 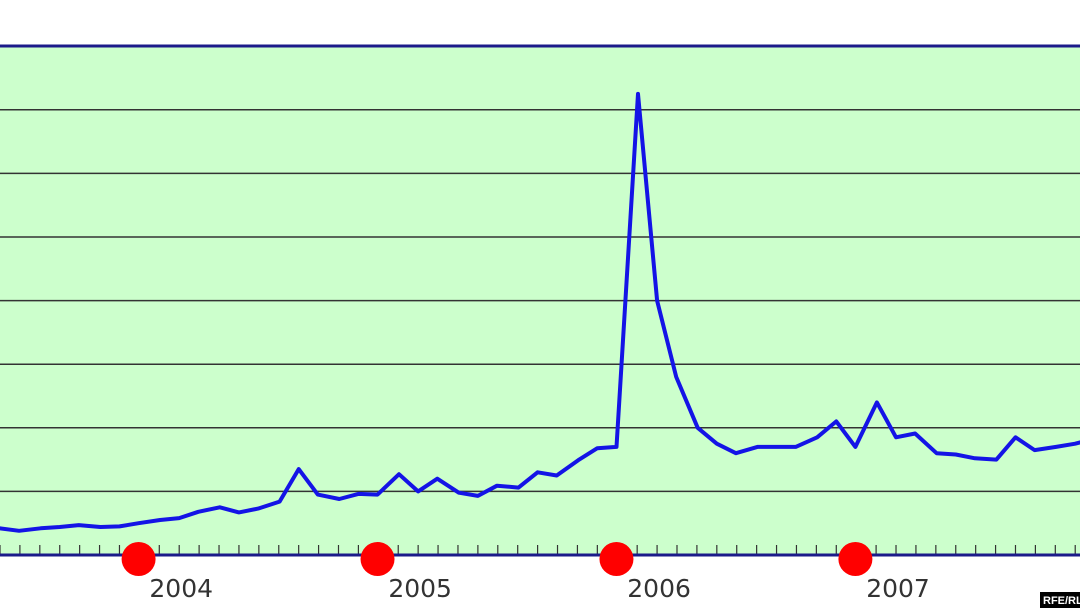 I want to click on x-axis-labels: 2004 2005 2006 2007, so click(x=539, y=588).